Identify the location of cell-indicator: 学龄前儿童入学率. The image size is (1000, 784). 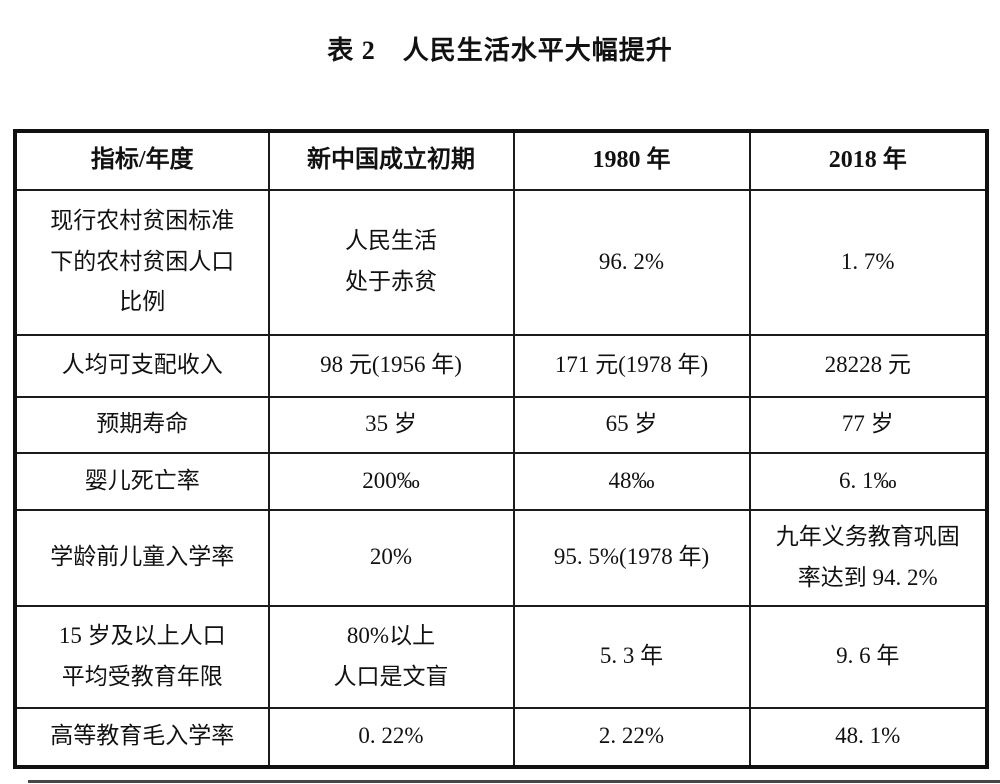
(142, 557).